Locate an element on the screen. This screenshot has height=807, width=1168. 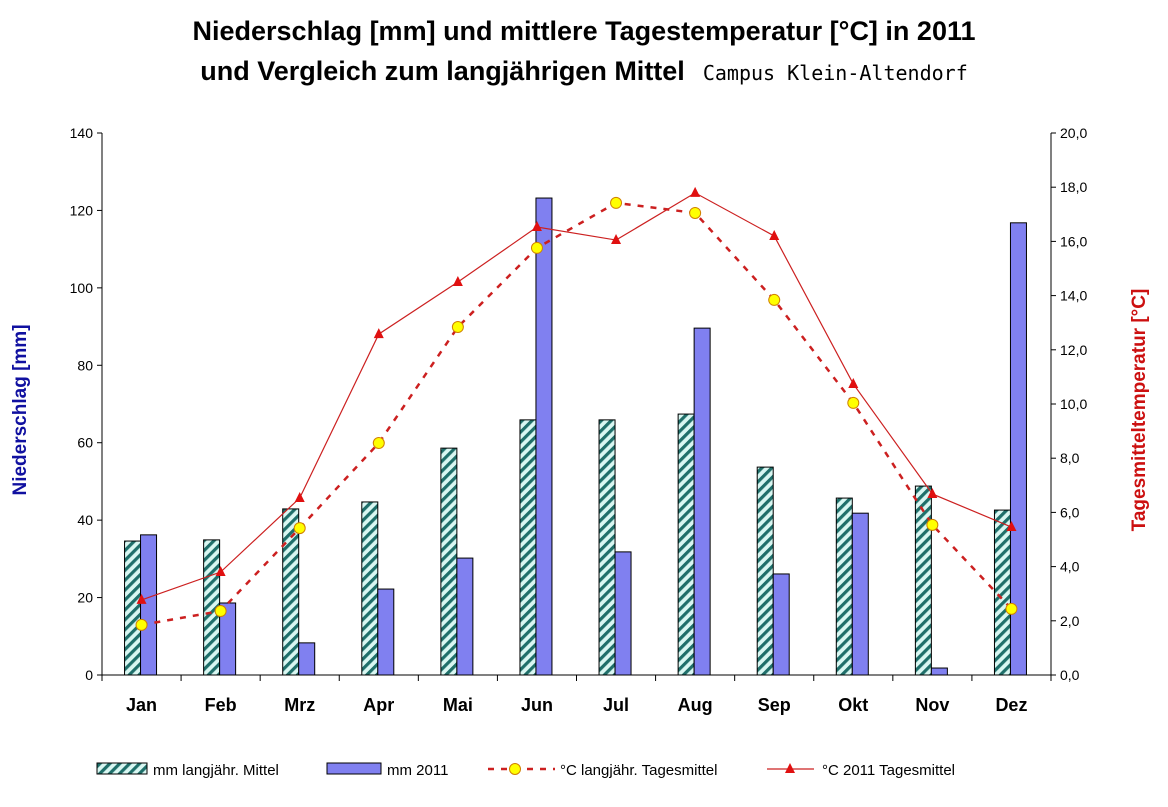
chart-title-line2-text: und Vergleich zum langjährigen Mittel is located at coordinates (442, 71).